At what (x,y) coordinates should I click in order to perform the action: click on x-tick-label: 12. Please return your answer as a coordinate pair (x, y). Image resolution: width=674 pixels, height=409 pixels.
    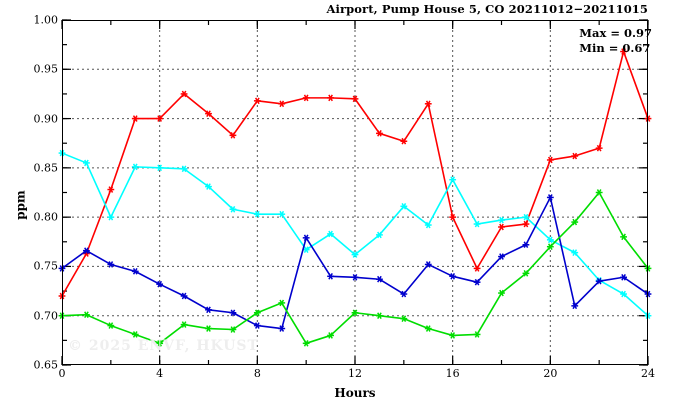
    Looking at the image, I should click on (355, 373).